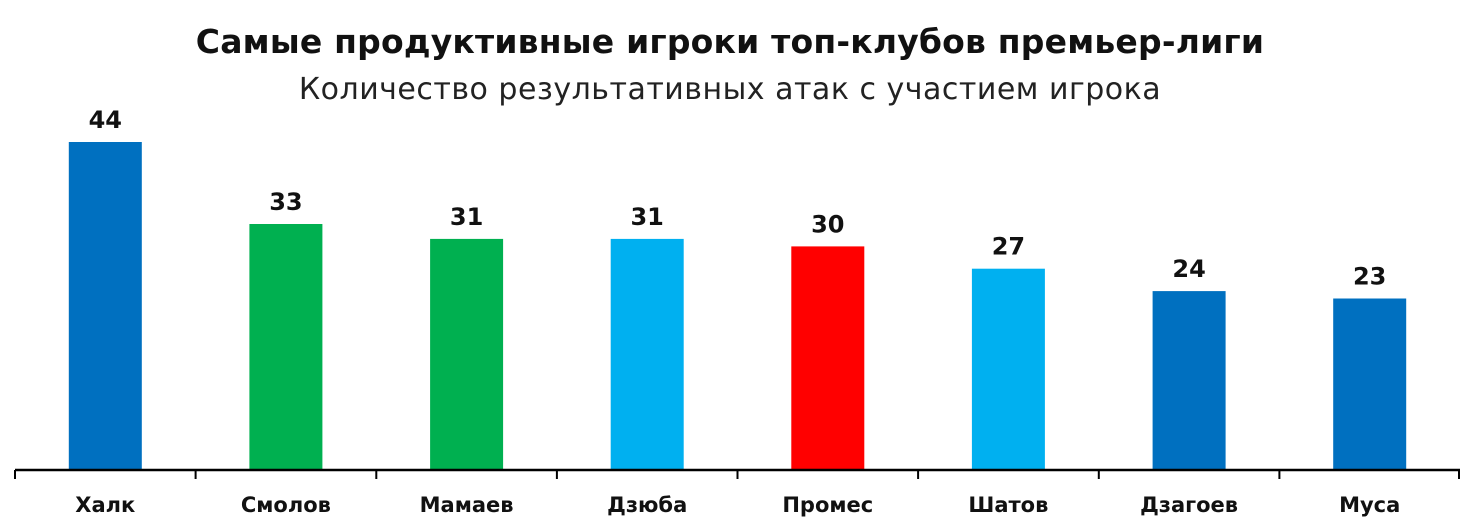 Image resolution: width=1460 pixels, height=531 pixels. Describe the element at coordinates (105, 505) in the screenshot. I see `x-tick-label-1: Халк` at that location.